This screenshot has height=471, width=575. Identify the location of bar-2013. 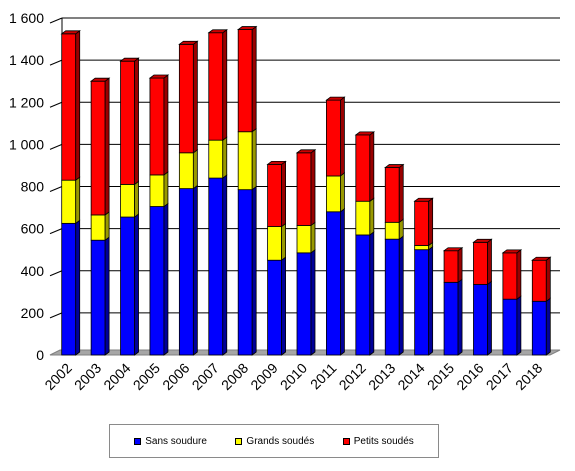
(394, 259).